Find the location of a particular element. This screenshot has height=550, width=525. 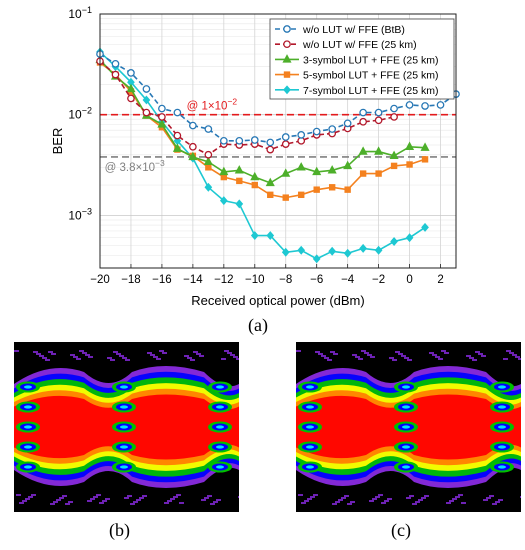

x-tick-label: −2 is located at coordinates (378, 280).